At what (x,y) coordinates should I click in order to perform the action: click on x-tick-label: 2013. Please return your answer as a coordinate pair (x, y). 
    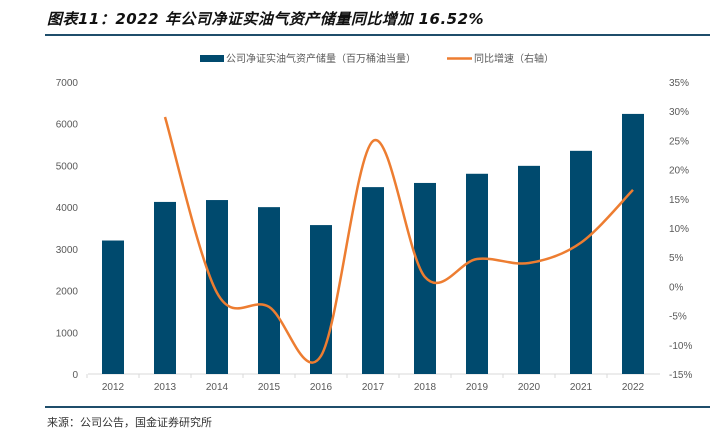
    Looking at the image, I should click on (165, 387).